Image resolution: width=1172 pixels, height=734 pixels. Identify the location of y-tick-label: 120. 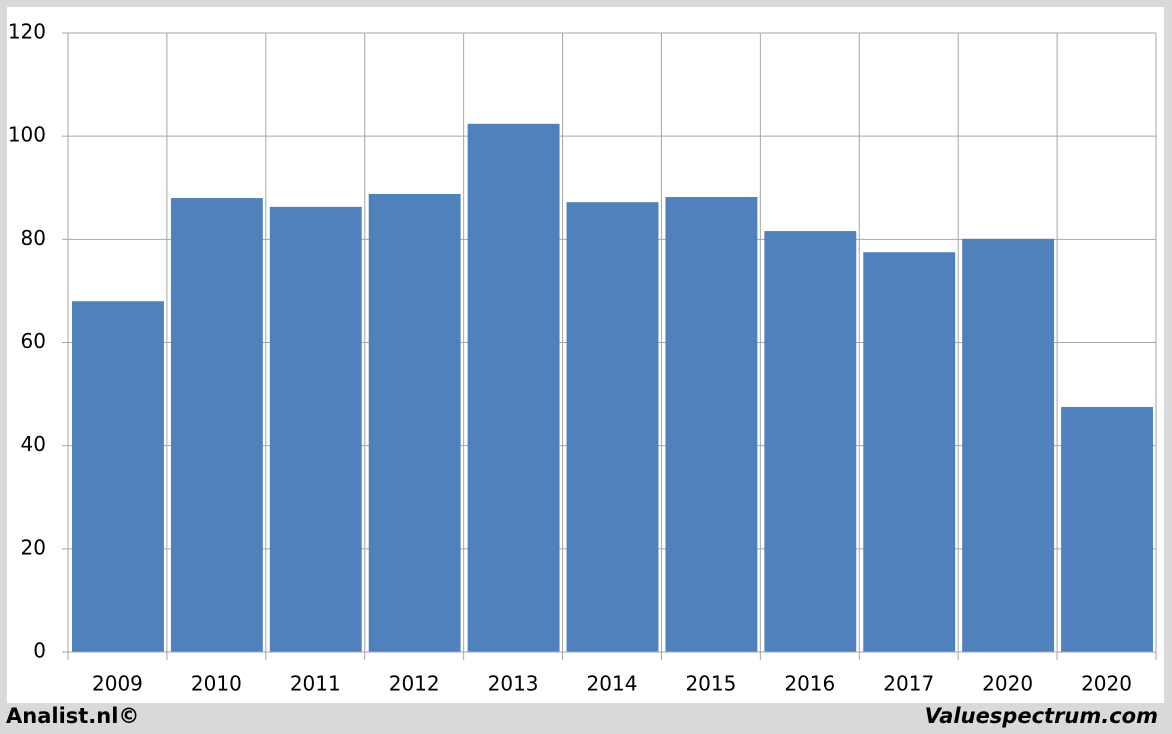
(27, 32).